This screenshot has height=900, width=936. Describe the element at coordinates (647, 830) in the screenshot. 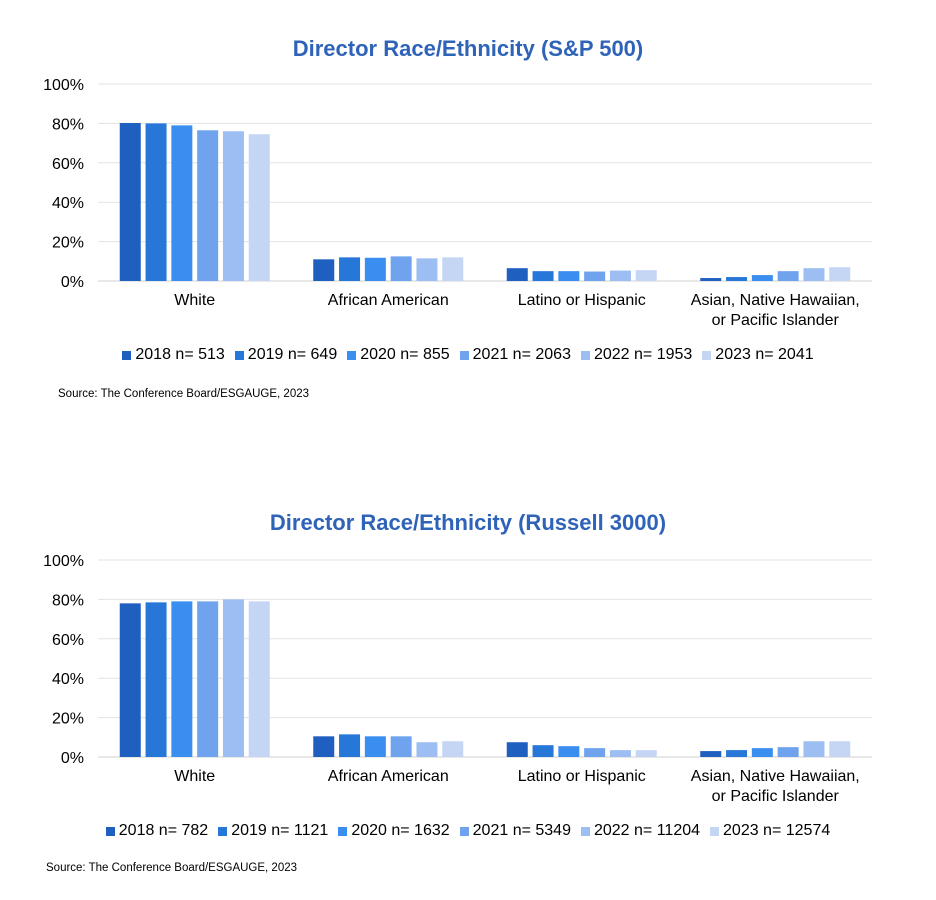

I see `legend-label: 2022 n= 11204` at that location.